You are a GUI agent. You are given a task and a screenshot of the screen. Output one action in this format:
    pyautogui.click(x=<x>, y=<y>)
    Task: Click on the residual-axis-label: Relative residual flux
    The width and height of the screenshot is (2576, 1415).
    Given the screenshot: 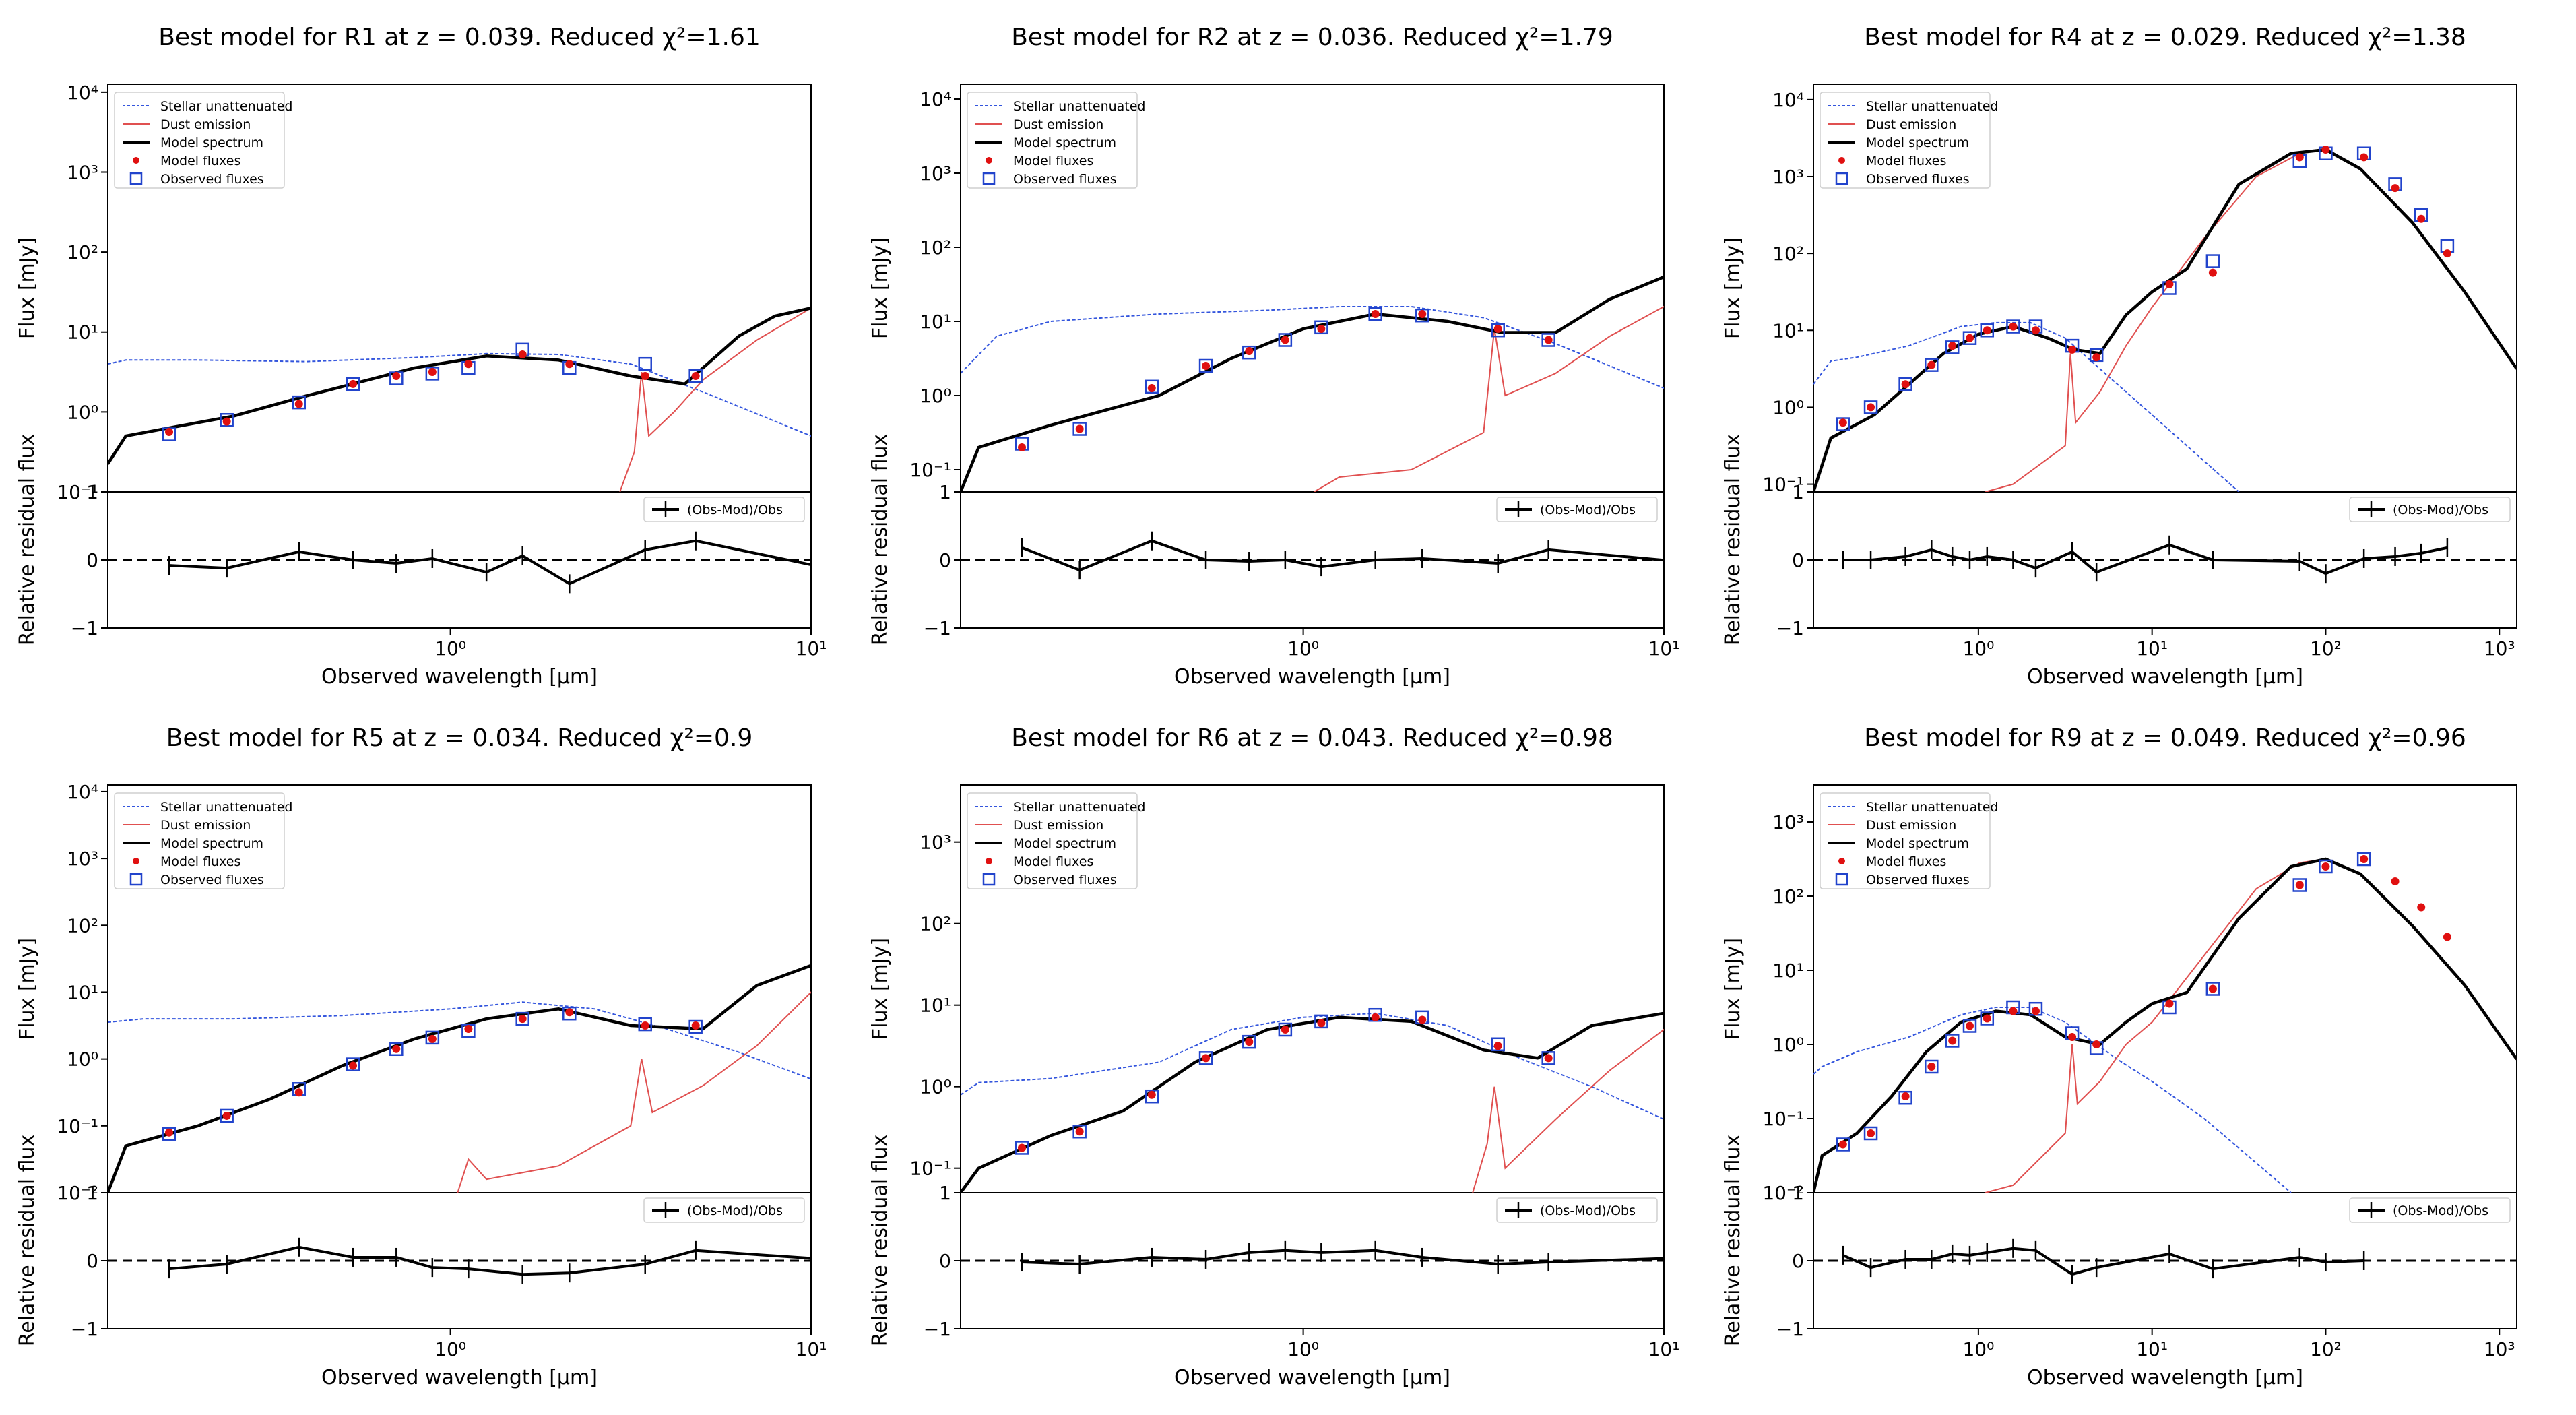 What is the action you would take?
    pyautogui.click(x=880, y=540)
    